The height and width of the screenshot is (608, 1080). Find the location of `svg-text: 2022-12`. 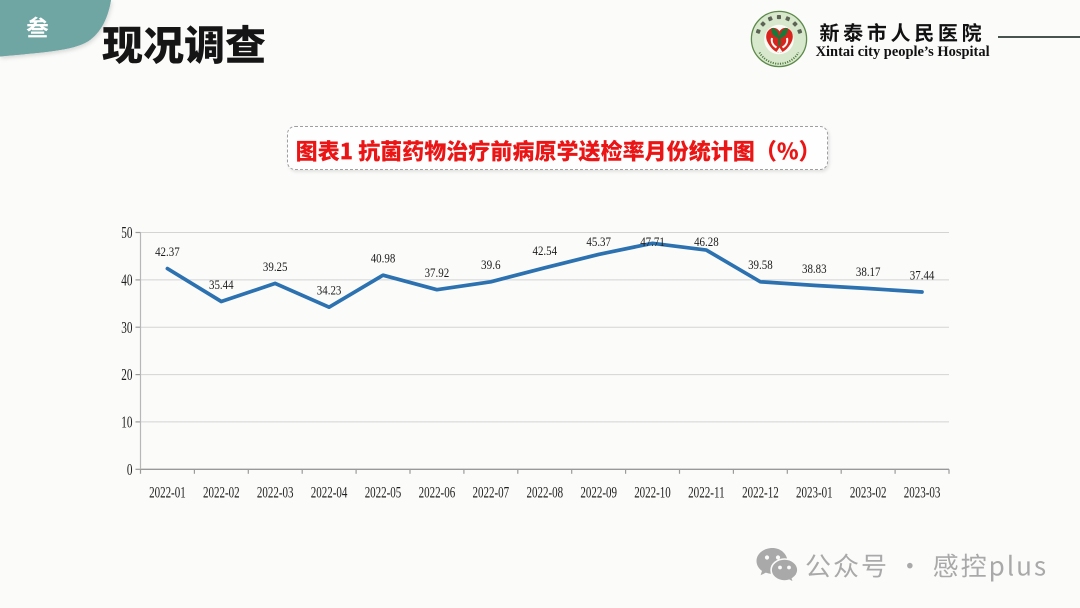

svg-text: 2022-12 is located at coordinates (760, 493).